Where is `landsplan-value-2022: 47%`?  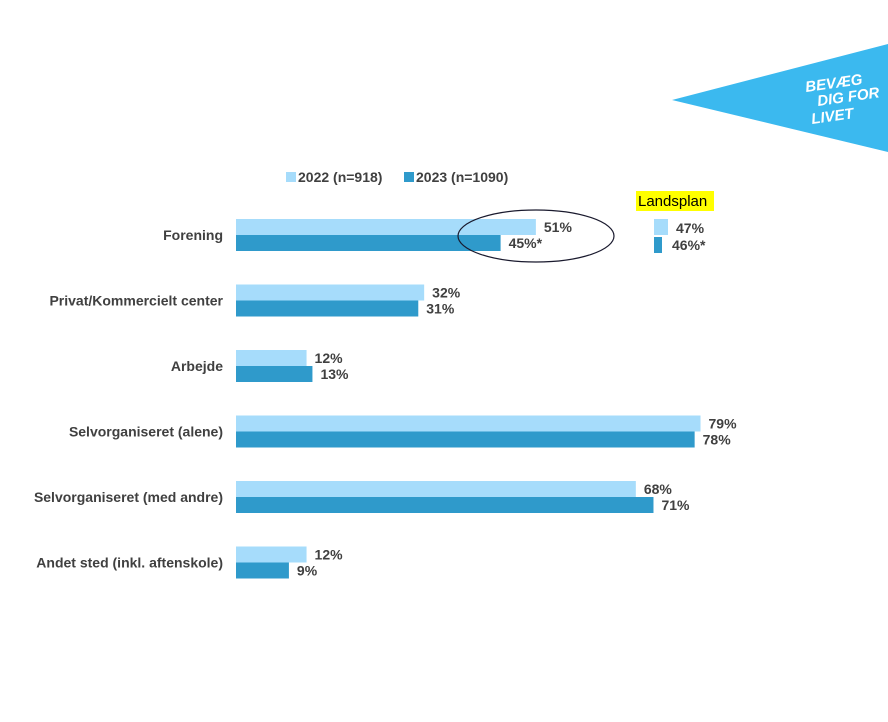
landsplan-value-2022: 47% is located at coordinates (690, 228).